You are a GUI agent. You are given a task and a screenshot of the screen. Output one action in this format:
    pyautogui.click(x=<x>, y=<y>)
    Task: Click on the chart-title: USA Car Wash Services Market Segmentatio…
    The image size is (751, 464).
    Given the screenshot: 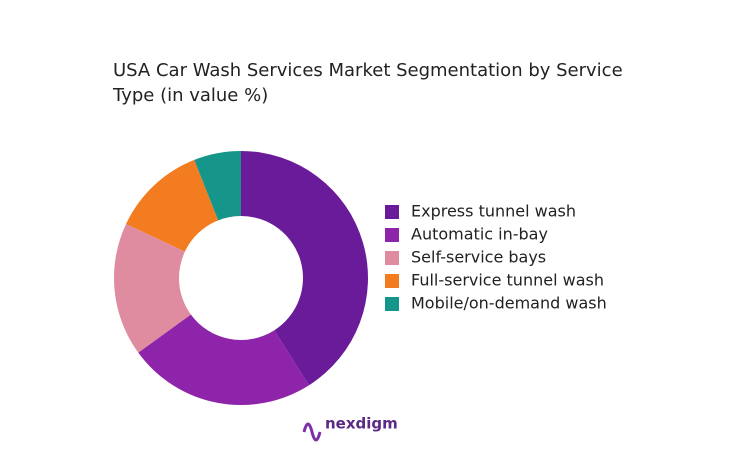 What is the action you would take?
    pyautogui.click(x=368, y=83)
    